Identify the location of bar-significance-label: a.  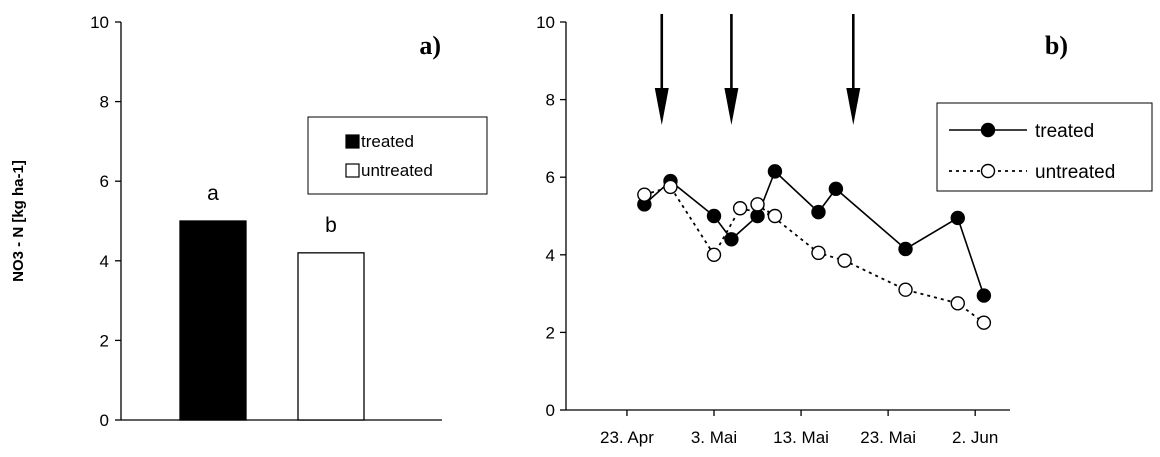
(213, 193).